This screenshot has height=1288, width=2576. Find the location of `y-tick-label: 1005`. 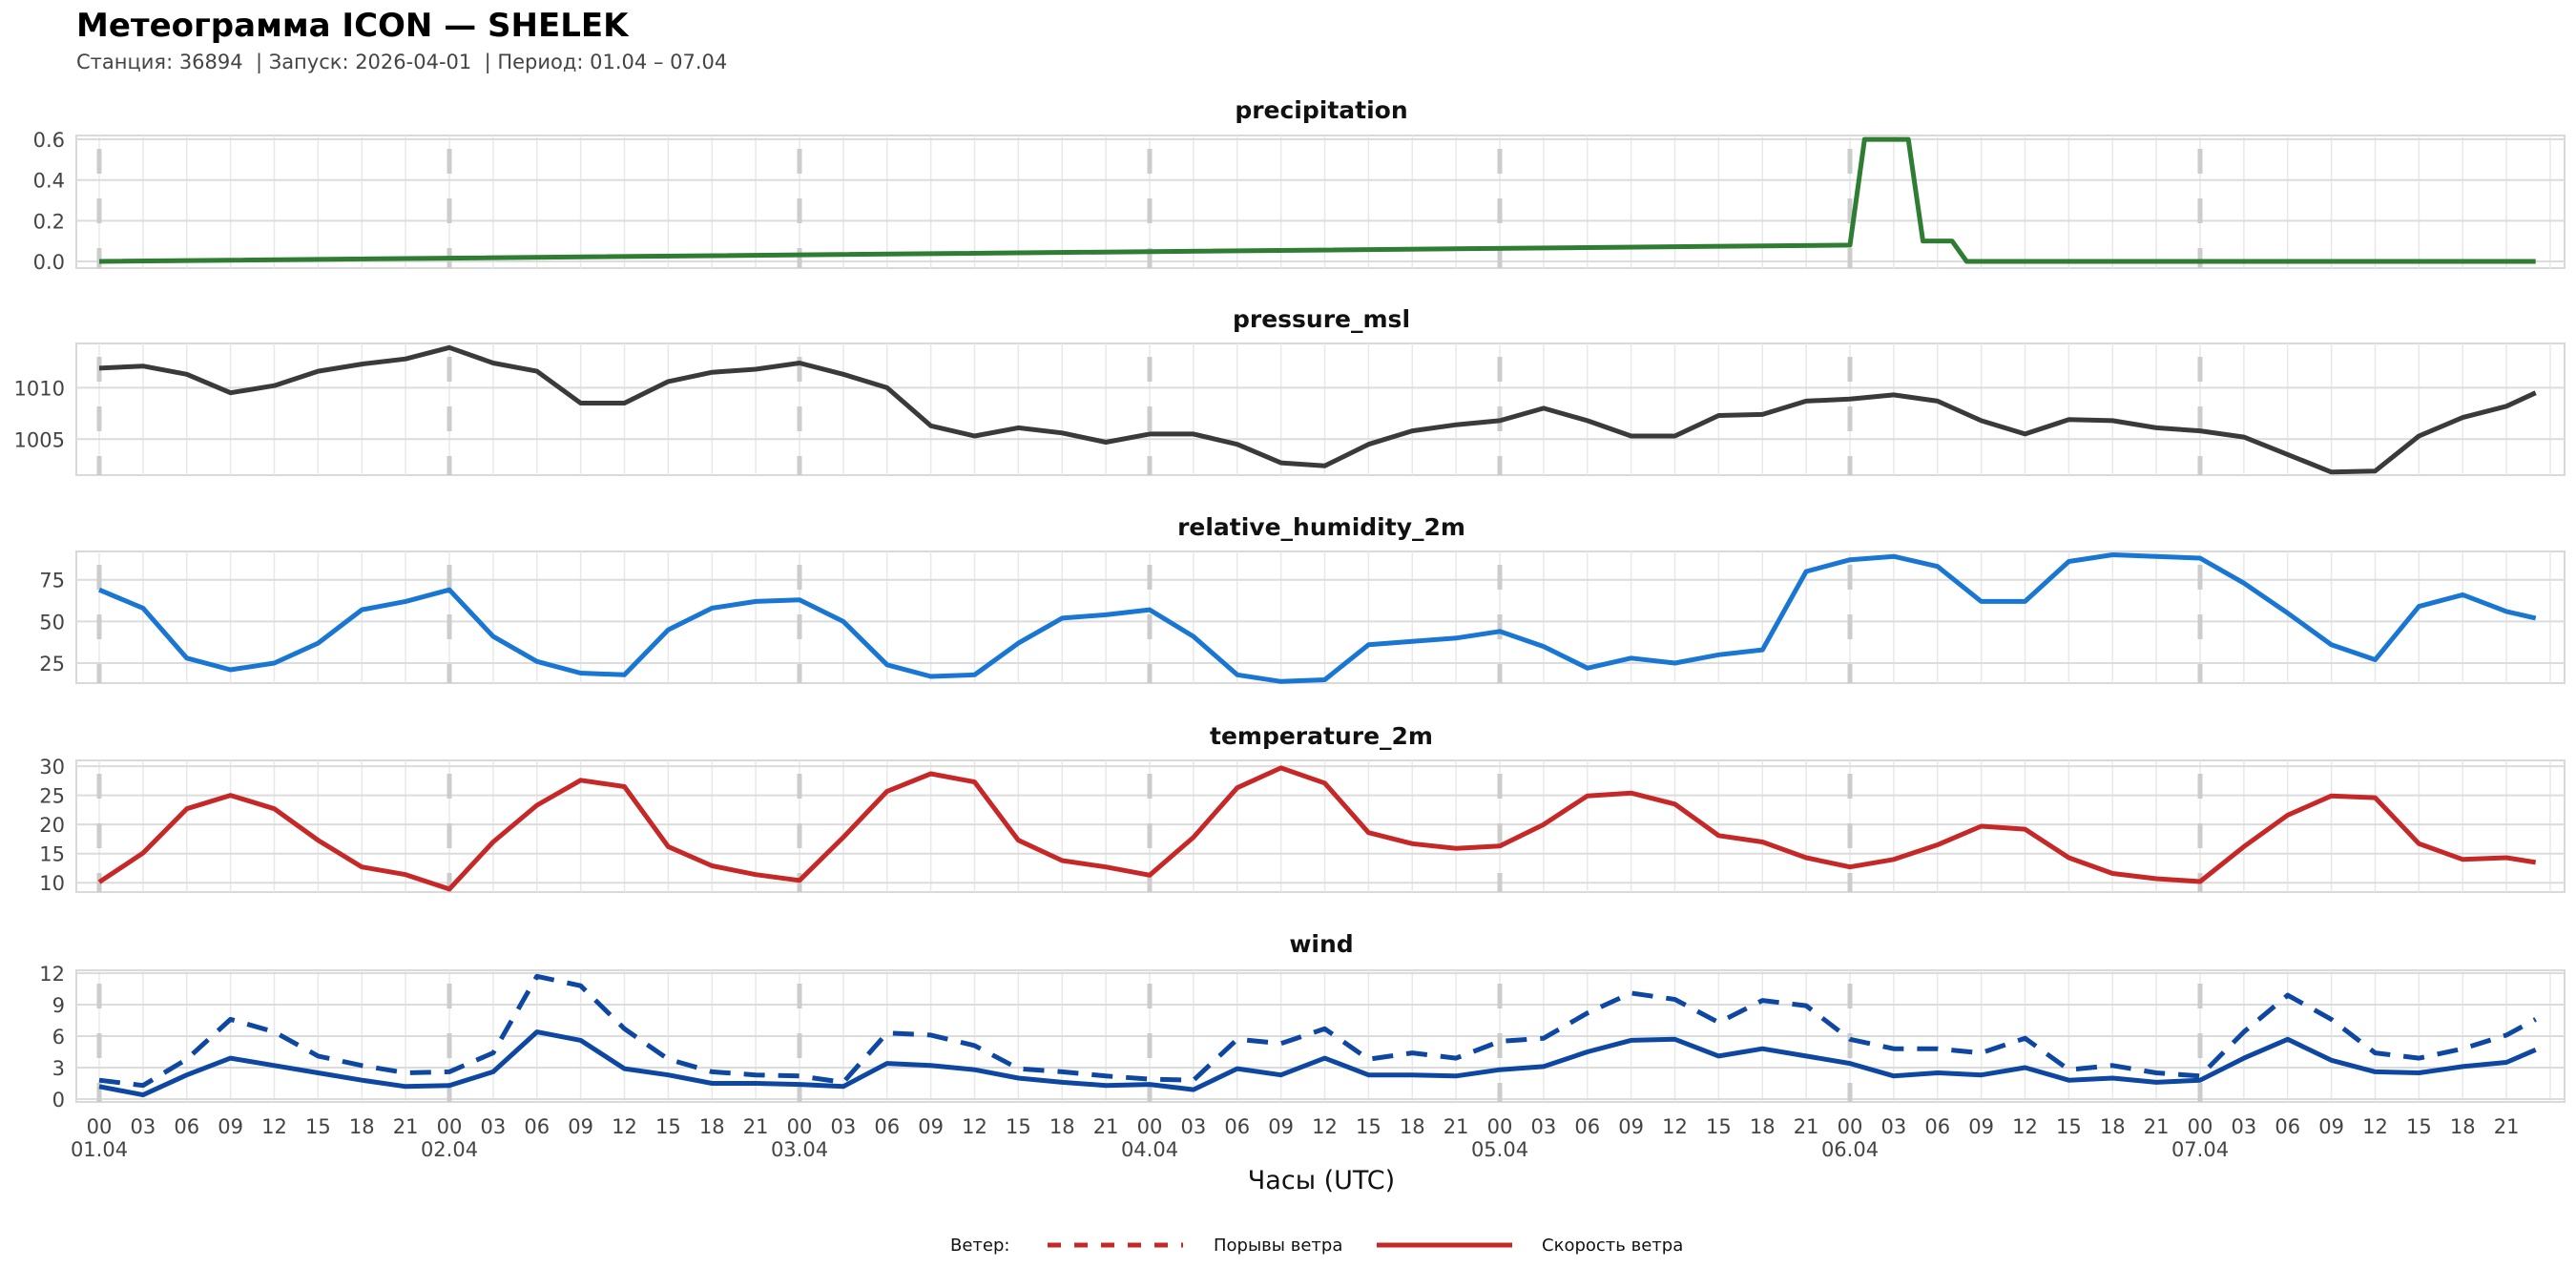

y-tick-label: 1005 is located at coordinates (39, 439).